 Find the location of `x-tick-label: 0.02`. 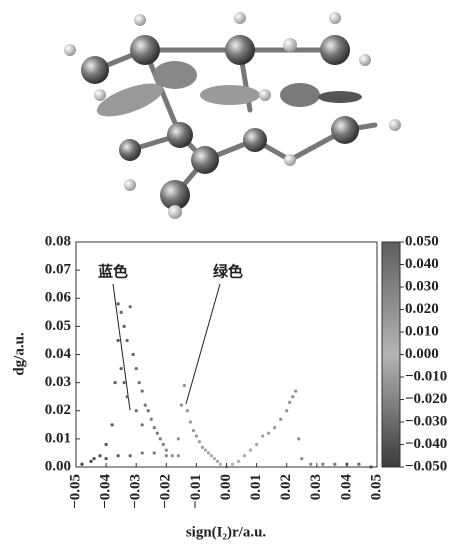

x-tick-label: 0.02 is located at coordinates (286, 487).